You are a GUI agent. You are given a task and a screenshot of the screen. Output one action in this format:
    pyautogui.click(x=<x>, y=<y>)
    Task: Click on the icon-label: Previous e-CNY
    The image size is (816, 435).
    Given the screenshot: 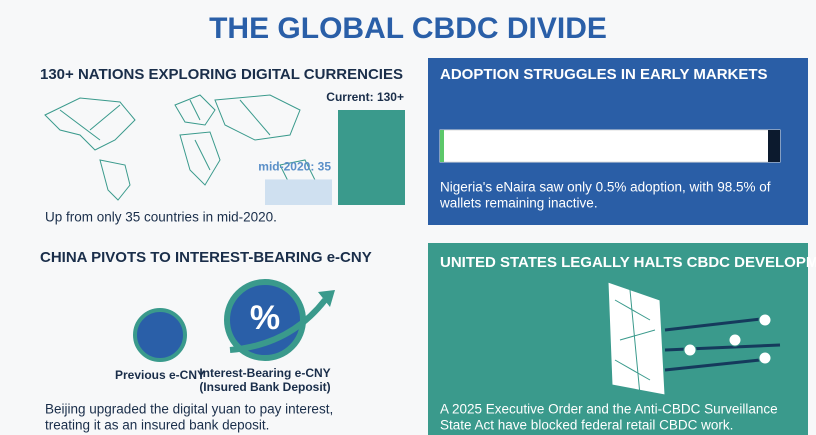 What is the action you would take?
    pyautogui.click(x=160, y=375)
    